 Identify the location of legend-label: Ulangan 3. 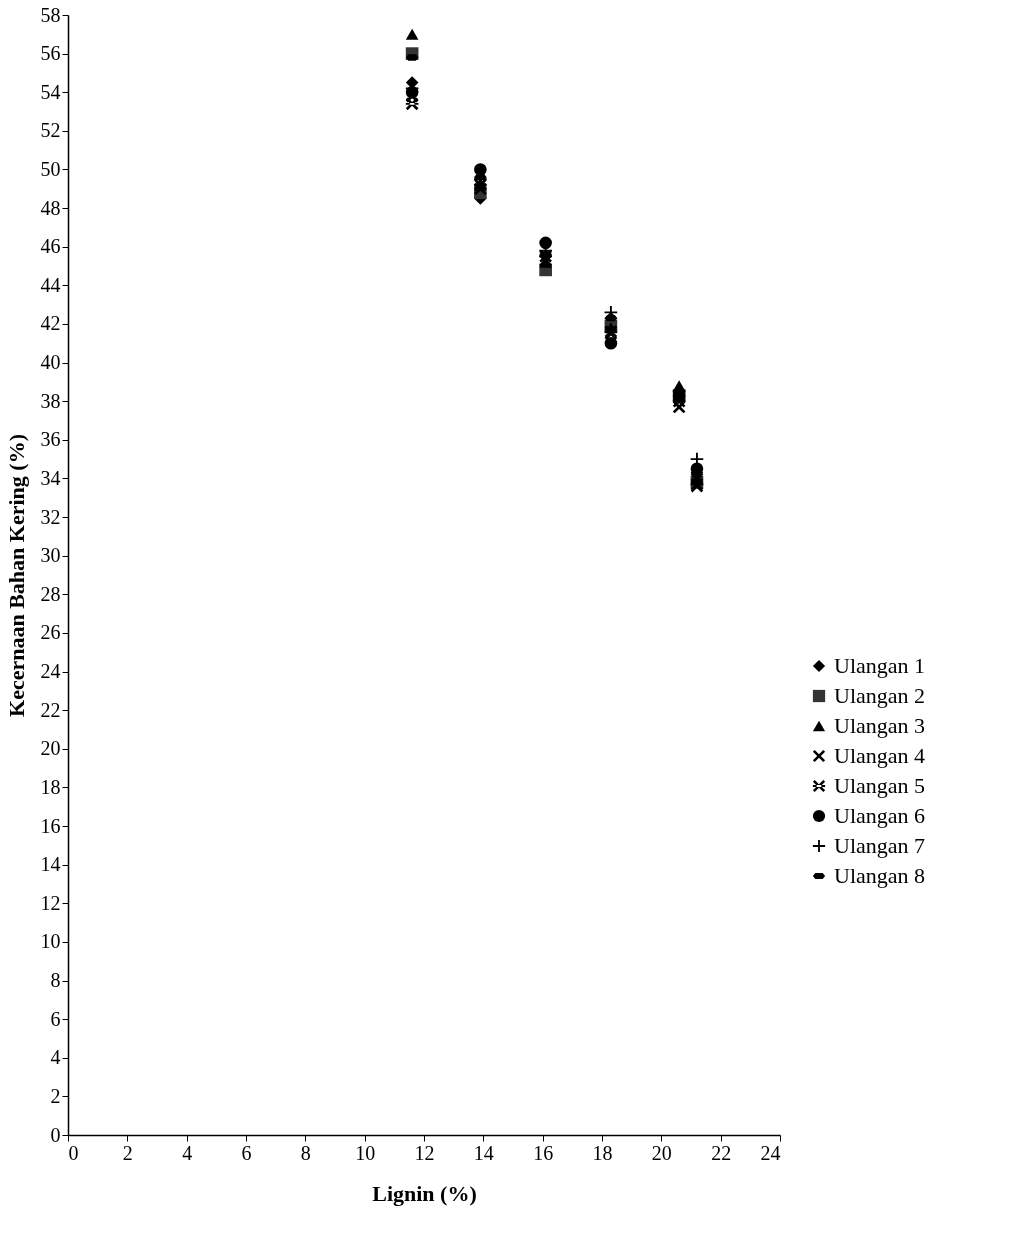
(880, 725).